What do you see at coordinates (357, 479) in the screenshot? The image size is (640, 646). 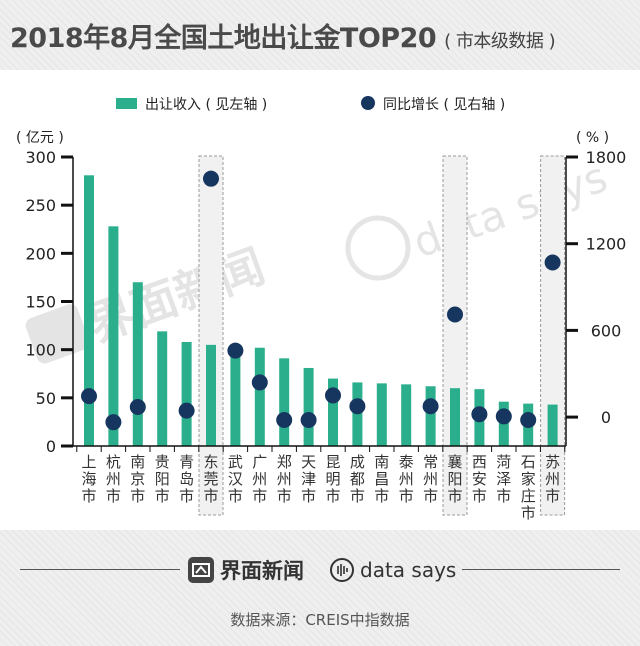 I see `x-tick-label: 成都市` at bounding box center [357, 479].